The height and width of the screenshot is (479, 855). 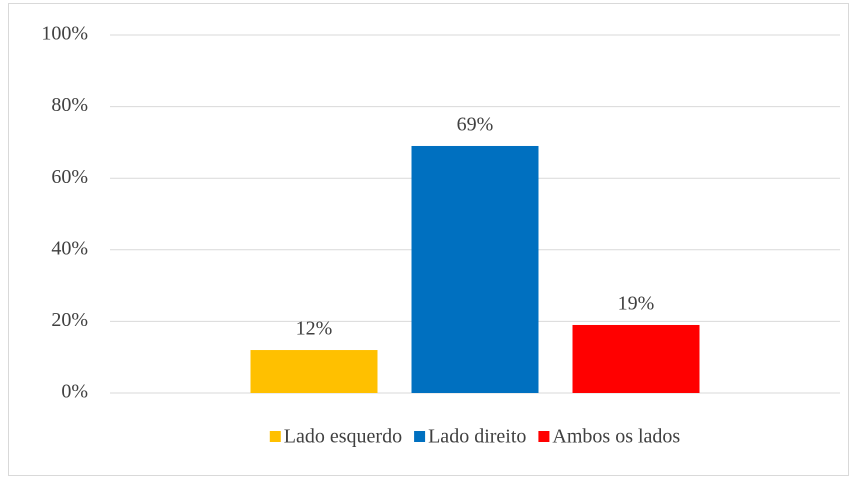 I want to click on data-label: 69%, so click(x=475, y=125).